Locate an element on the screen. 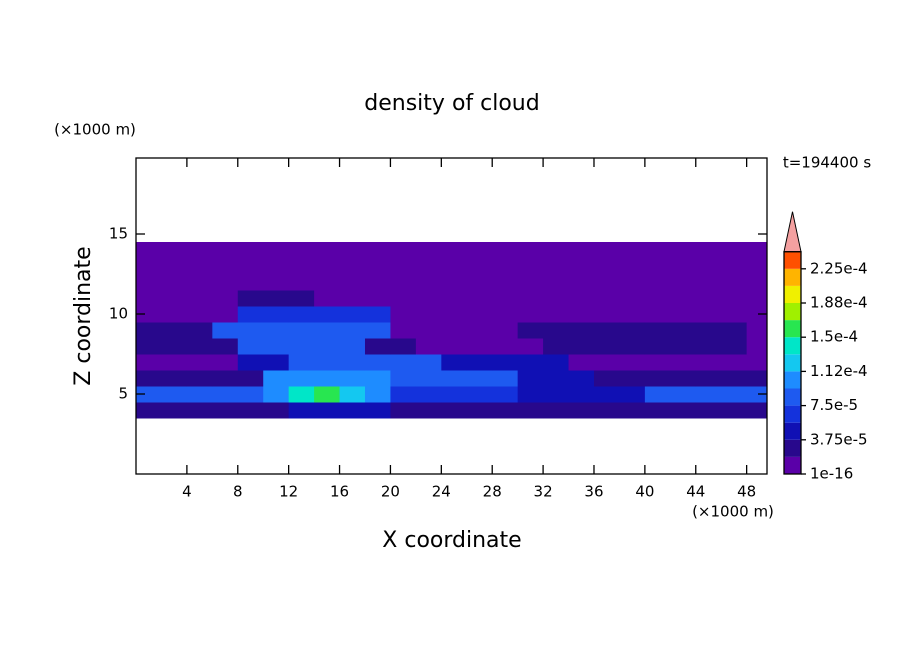 This screenshot has height=658, width=904. chart-title: density of cloud is located at coordinates (451, 103).